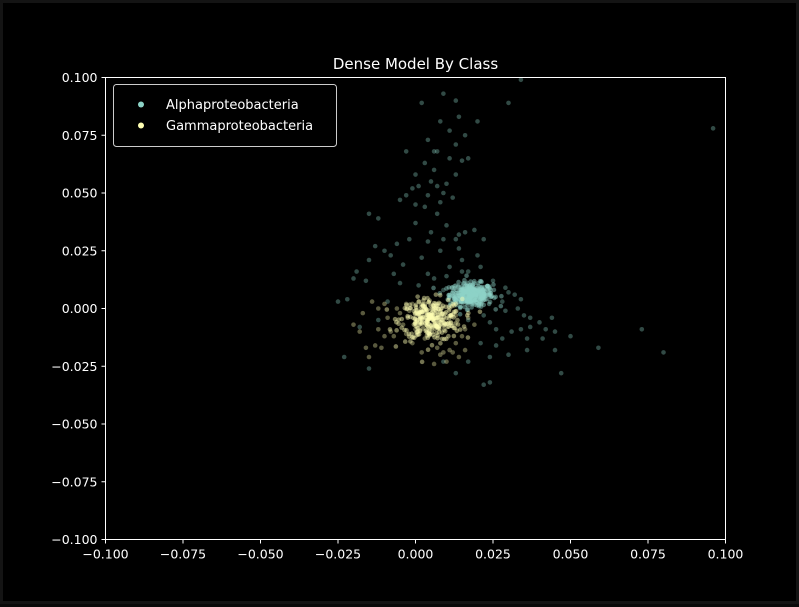 The width and height of the screenshot is (799, 607). What do you see at coordinates (141, 125) in the screenshot?
I see `legend-marker-gammaproteobacteria` at bounding box center [141, 125].